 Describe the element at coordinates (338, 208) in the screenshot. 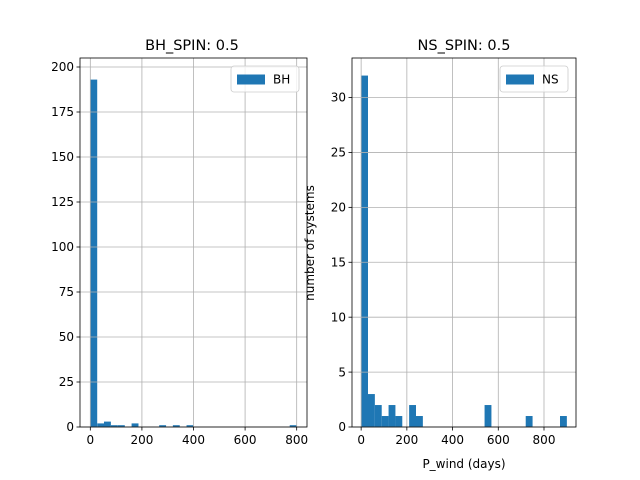

I see `ns-y-tick-label: 20` at that location.